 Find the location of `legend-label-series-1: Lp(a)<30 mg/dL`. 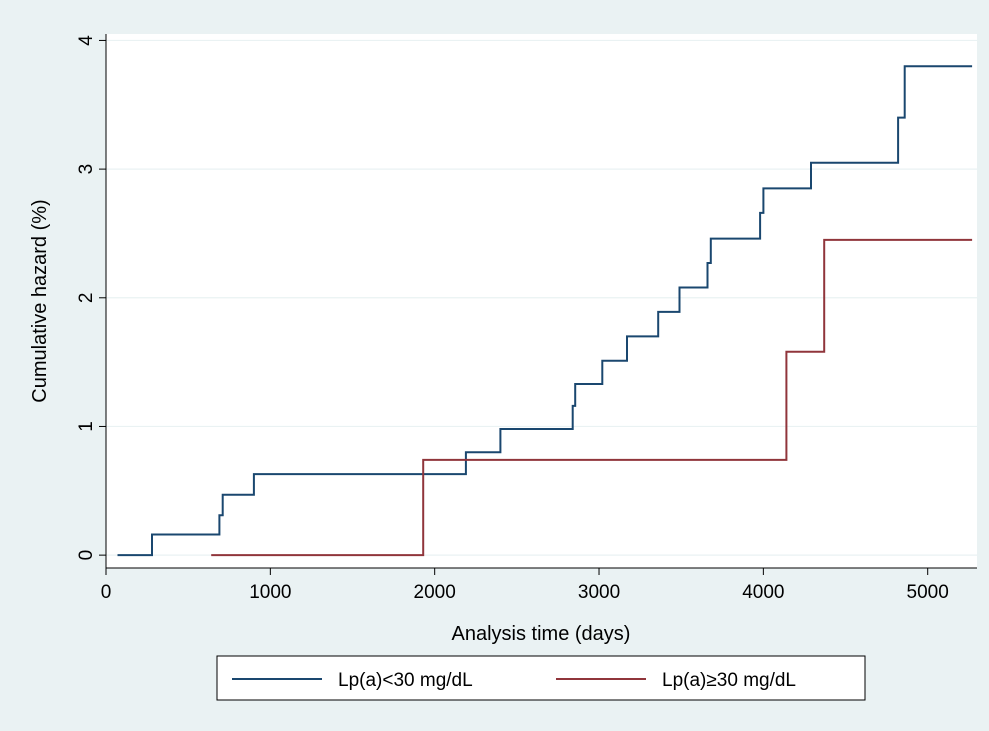

legend-label-series-1: Lp(a)<30 mg/dL is located at coordinates (405, 680).